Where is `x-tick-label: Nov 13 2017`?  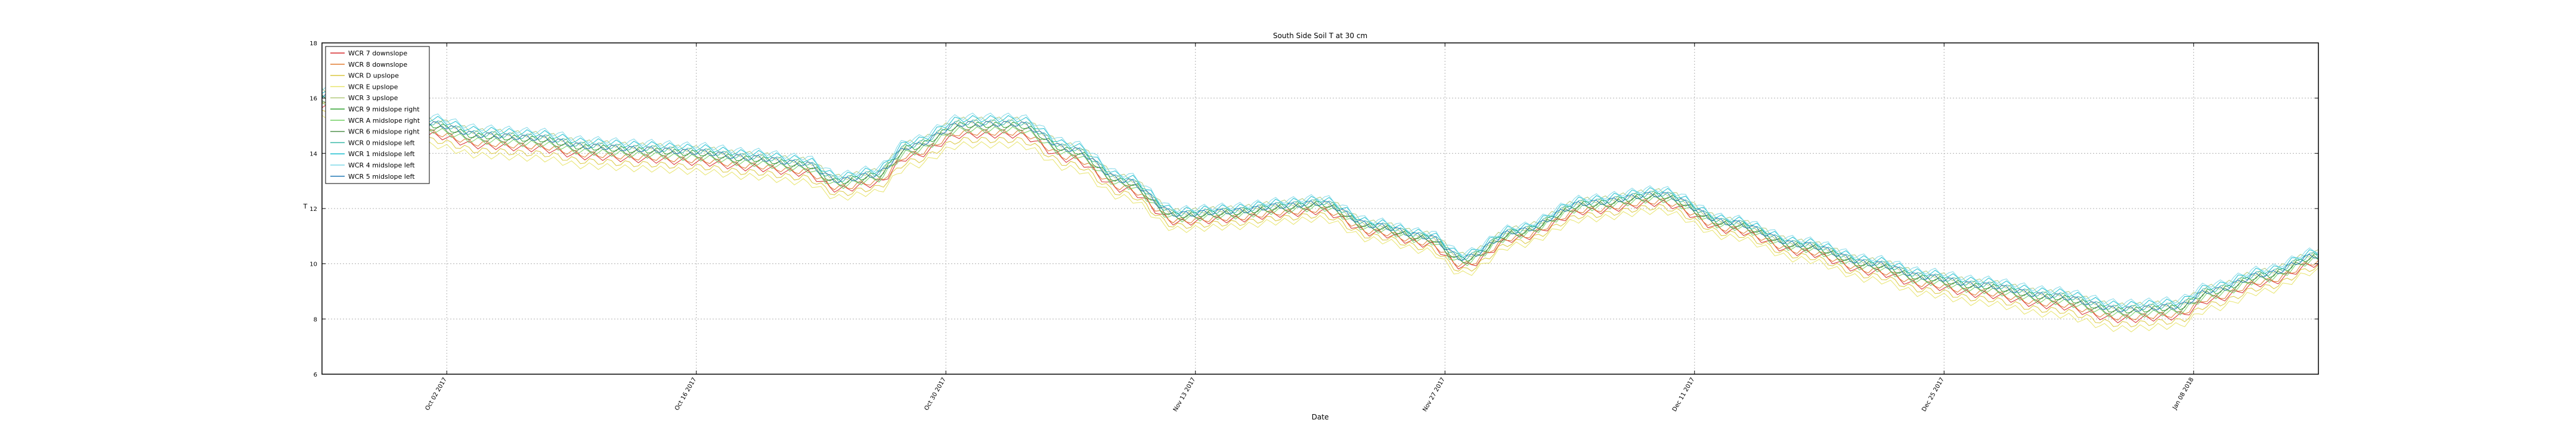
x-tick-label: Nov 13 2017 is located at coordinates (1185, 395).